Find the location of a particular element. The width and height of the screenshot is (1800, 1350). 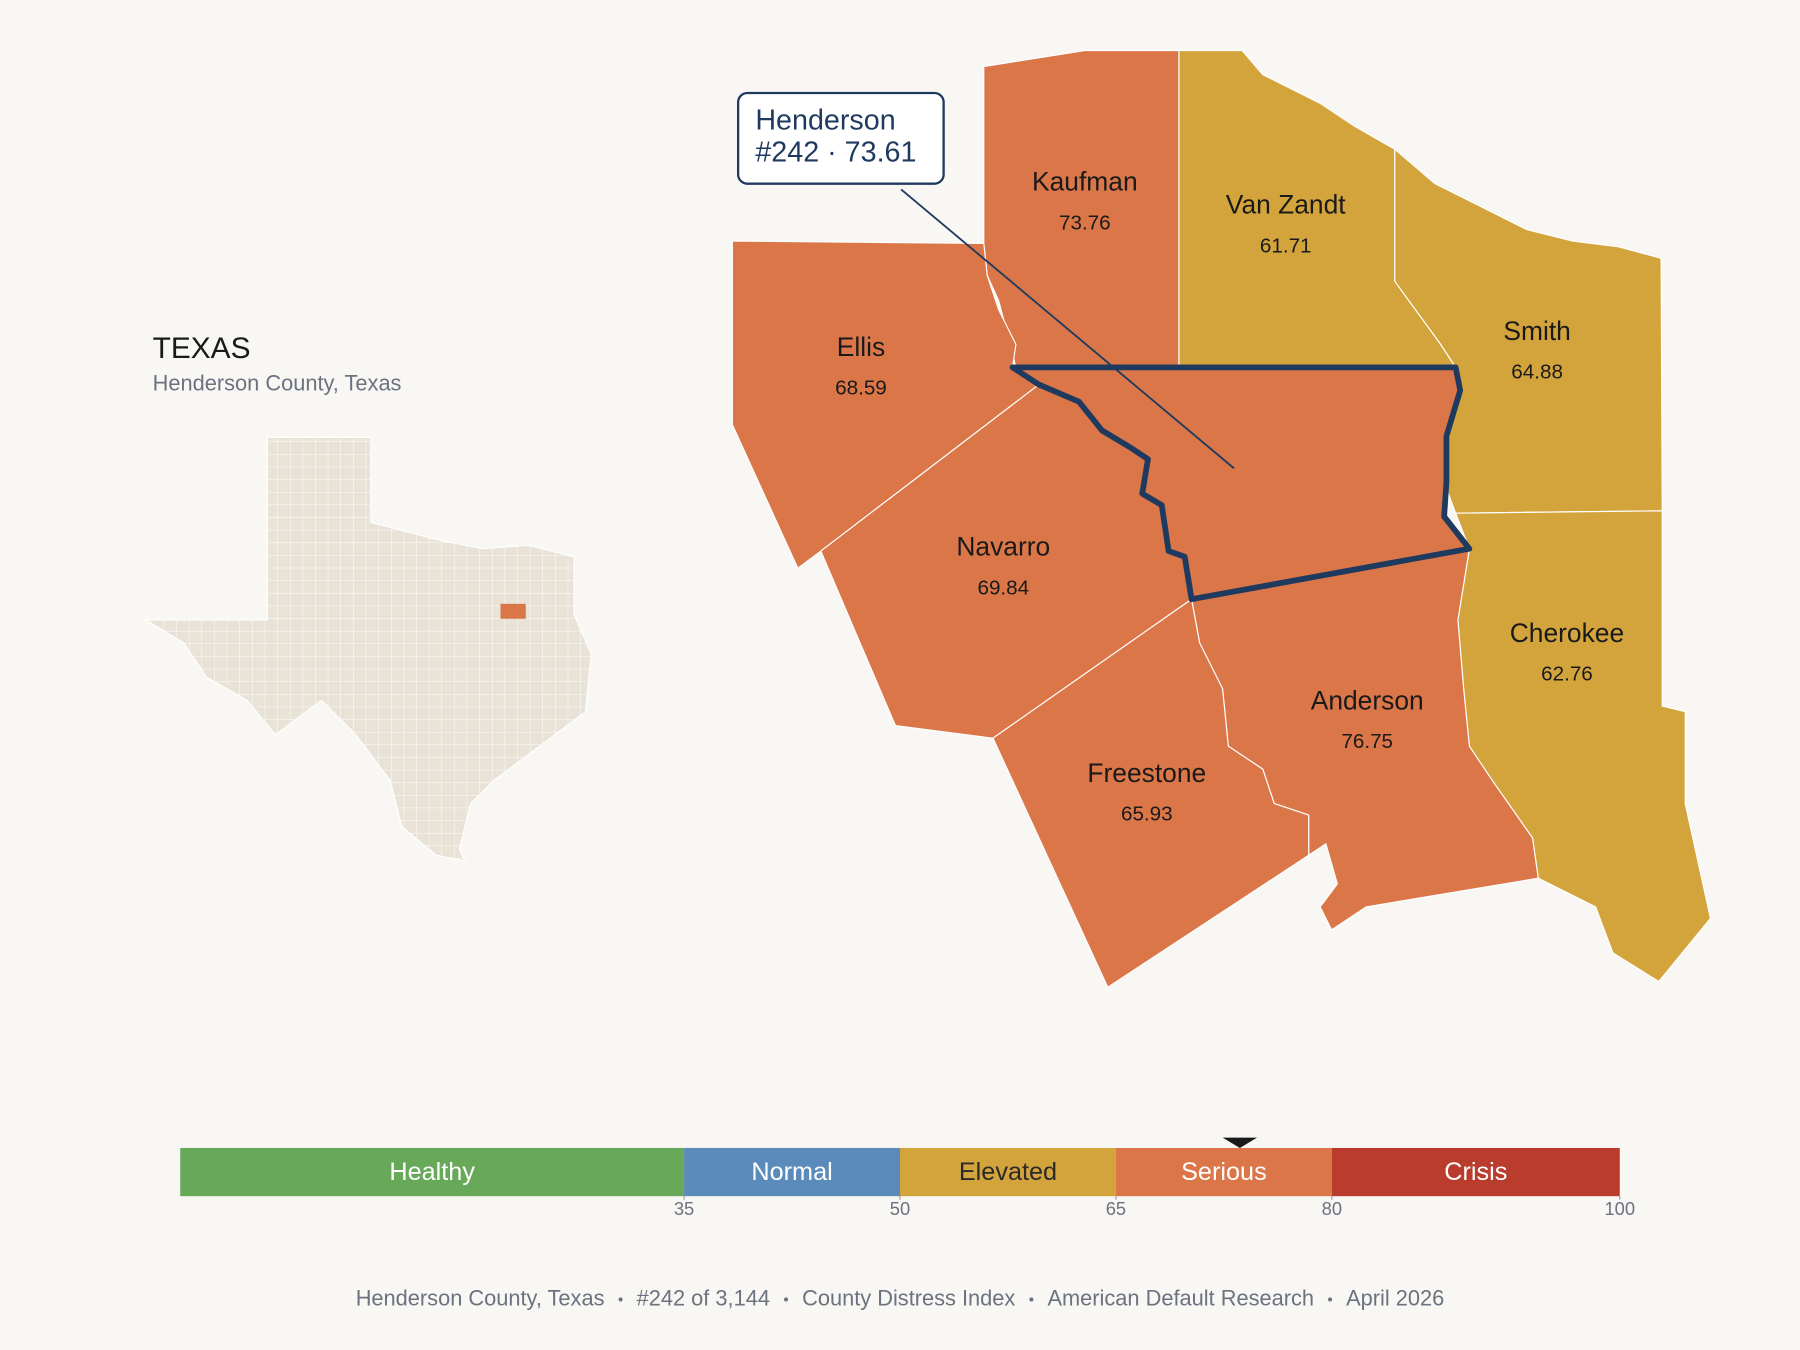

inset-highlight is located at coordinates (513, 611).